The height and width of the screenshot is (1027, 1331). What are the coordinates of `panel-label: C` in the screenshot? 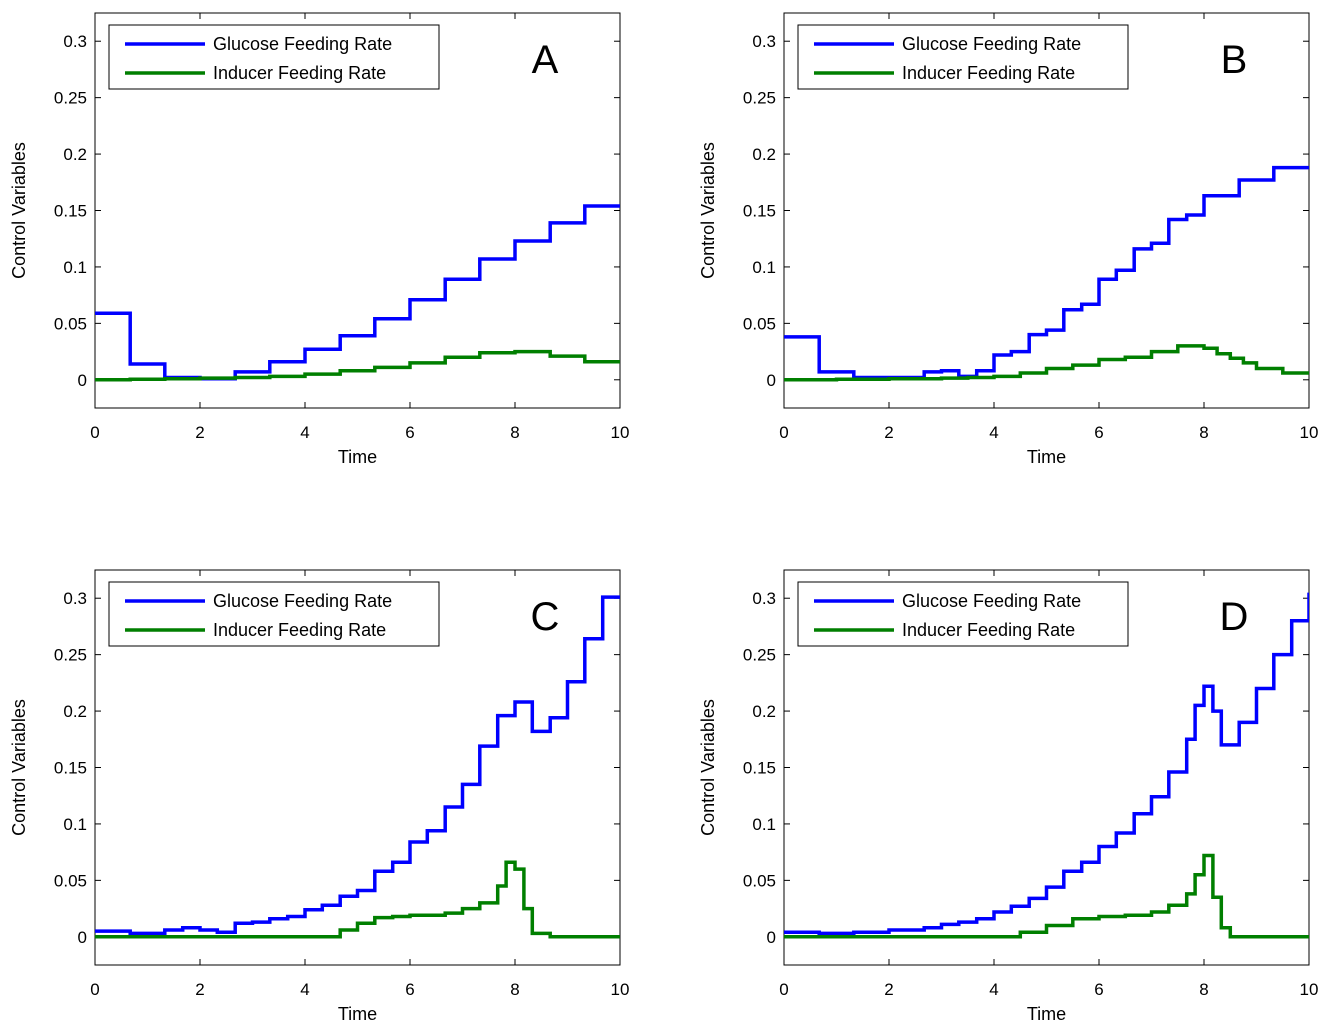 It's located at (545, 617).